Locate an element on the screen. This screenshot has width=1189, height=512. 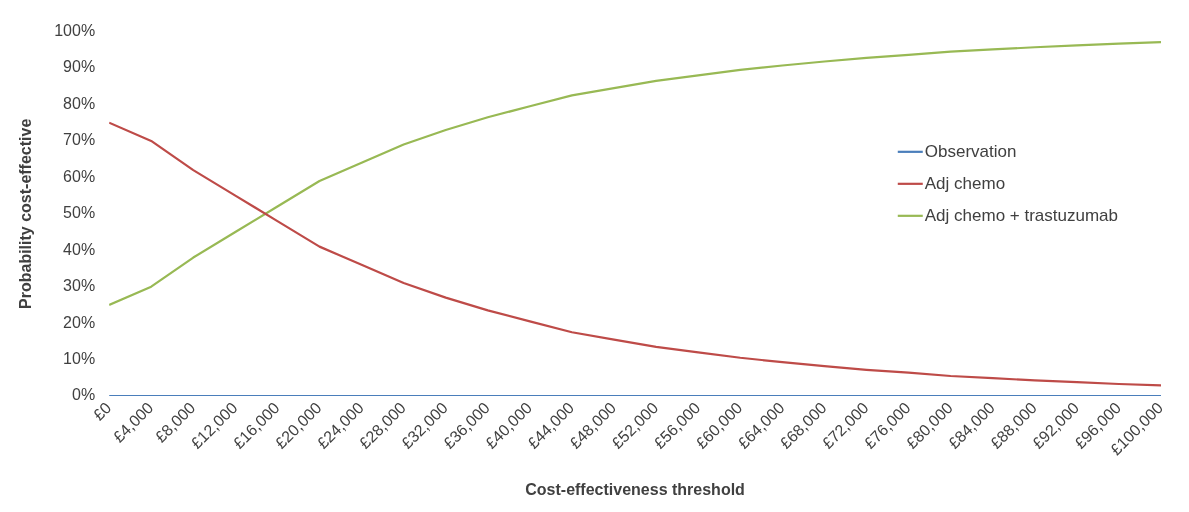
y-tick-label: 70% is located at coordinates (79, 140).